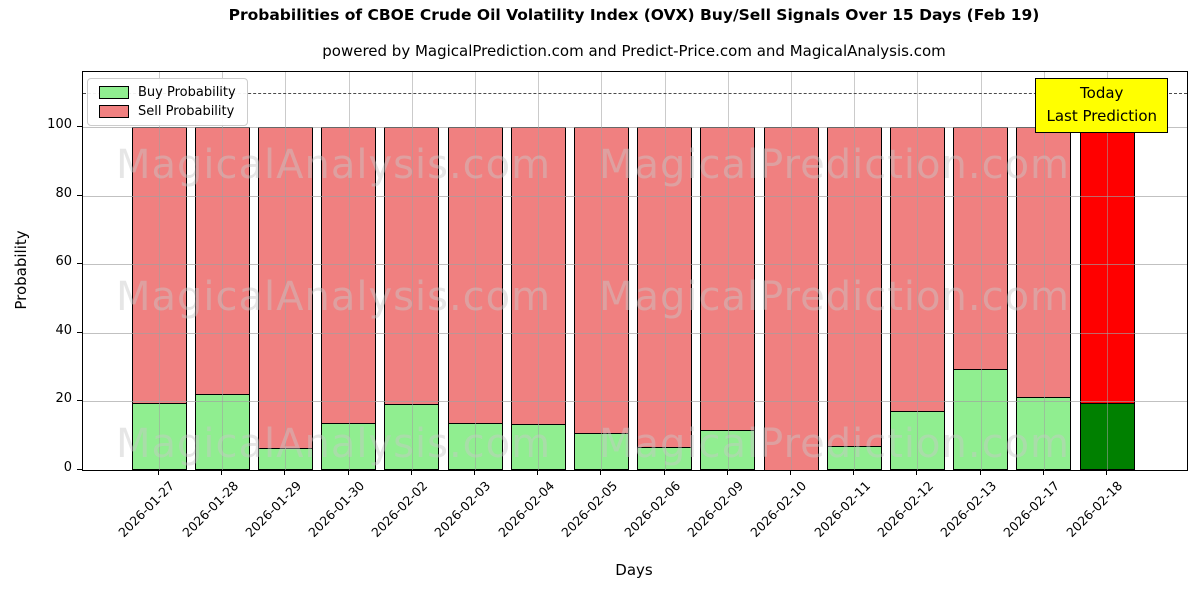 The image size is (1200, 600). Describe the element at coordinates (1102, 93) in the screenshot. I see `annotation-line-1: Today` at that location.